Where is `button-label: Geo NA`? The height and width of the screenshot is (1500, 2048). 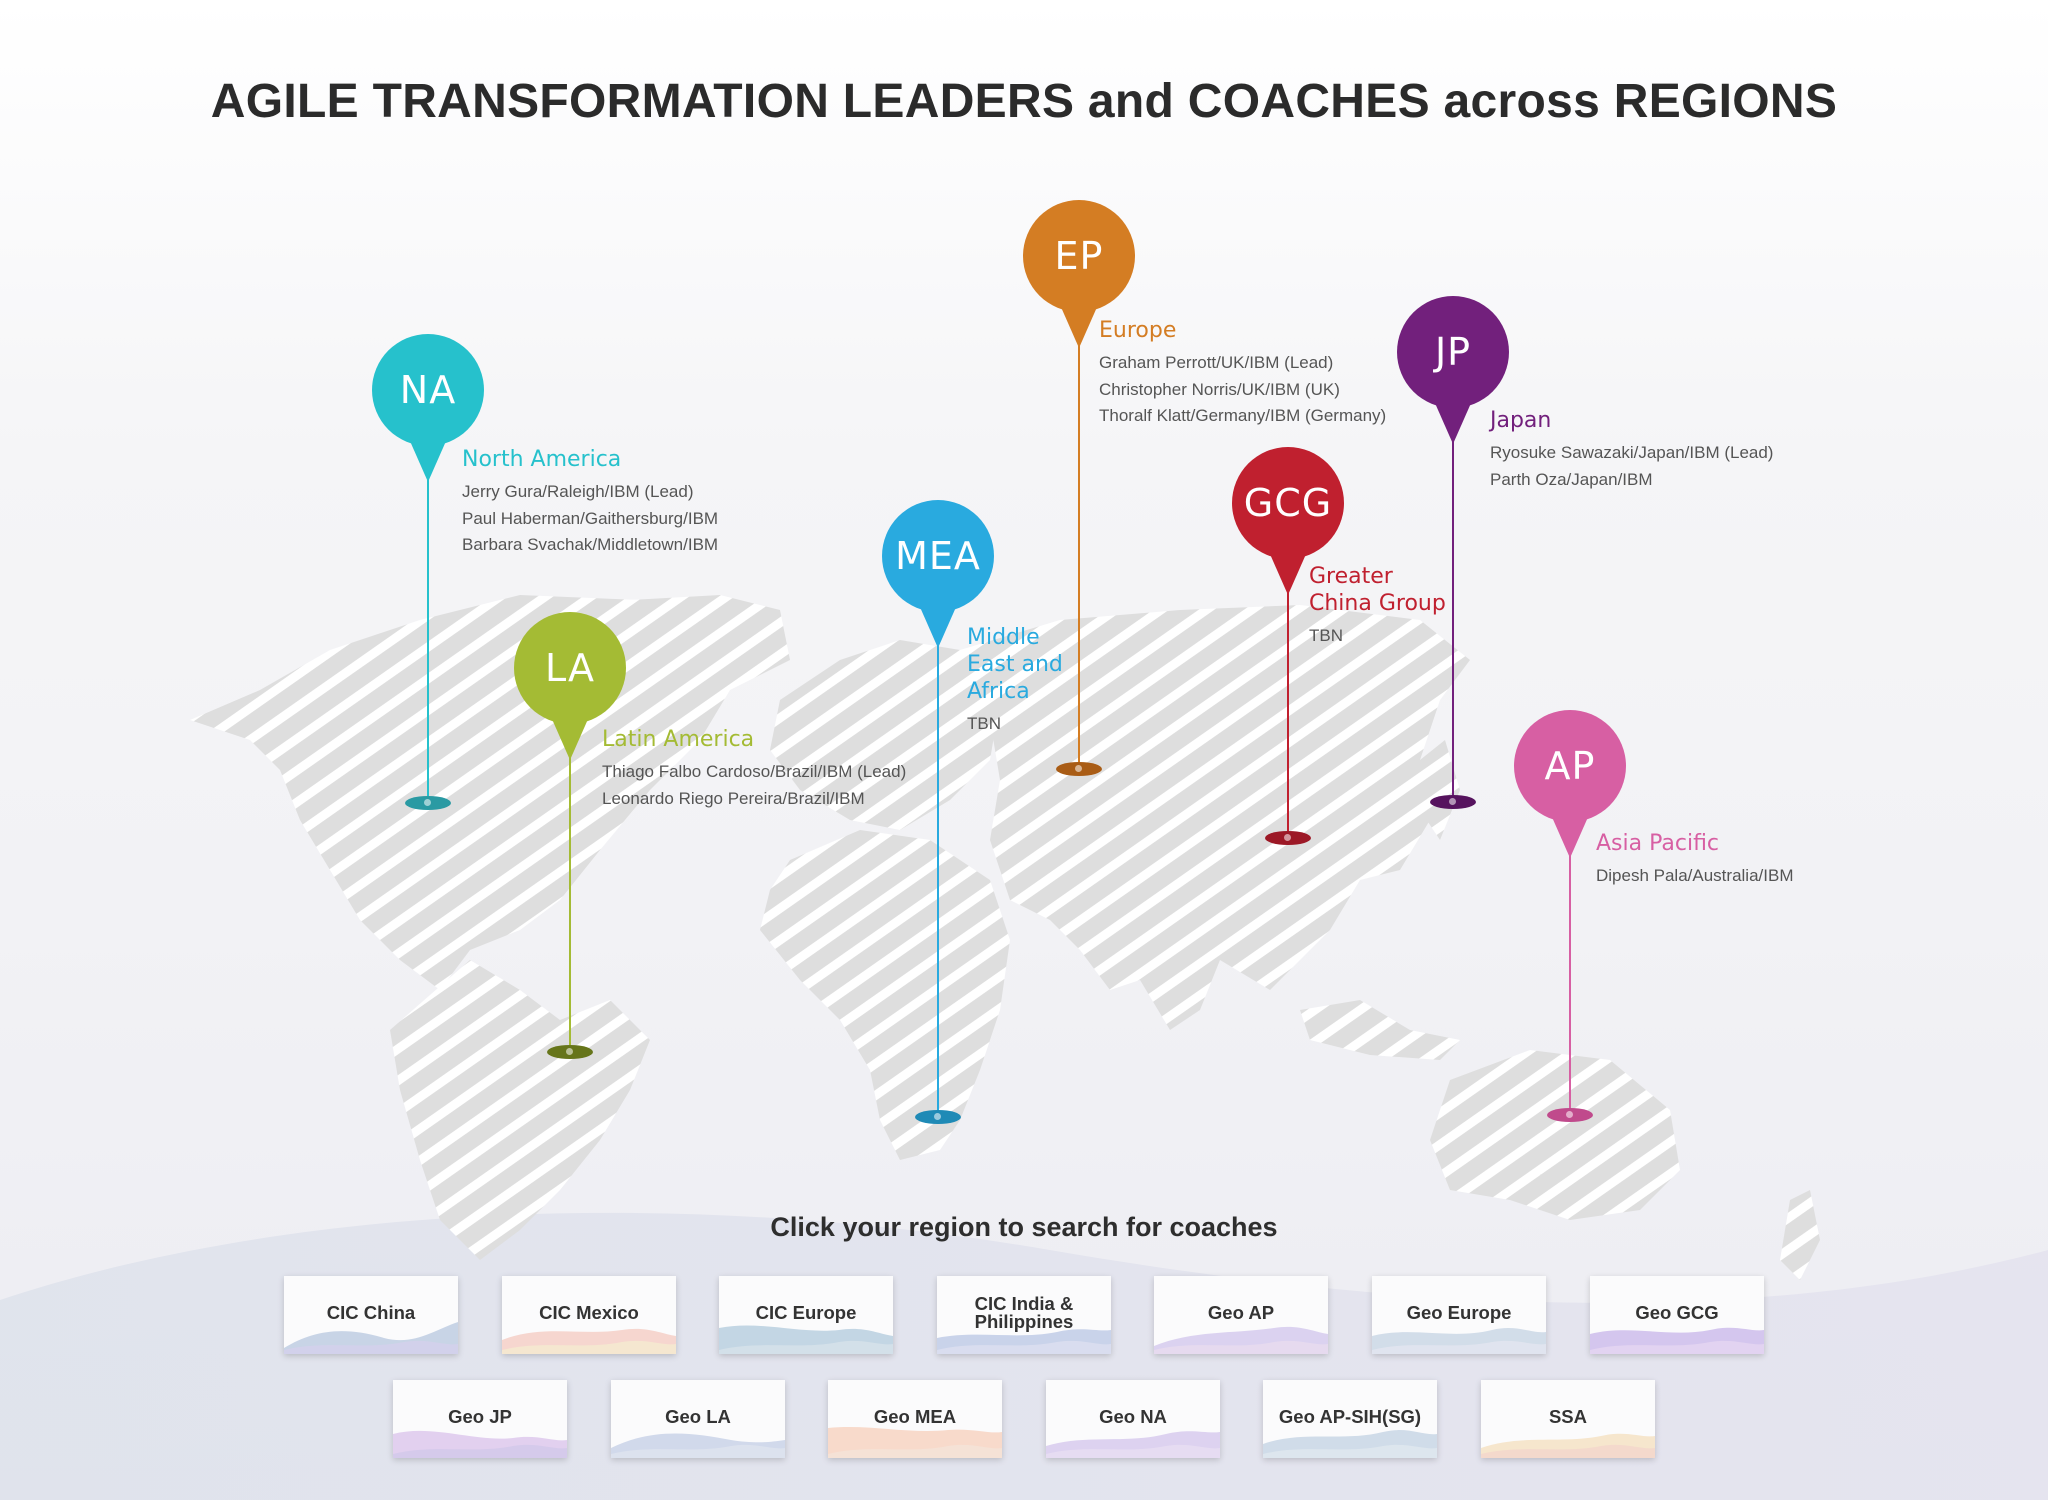
button-label: Geo NA is located at coordinates (1133, 1416).